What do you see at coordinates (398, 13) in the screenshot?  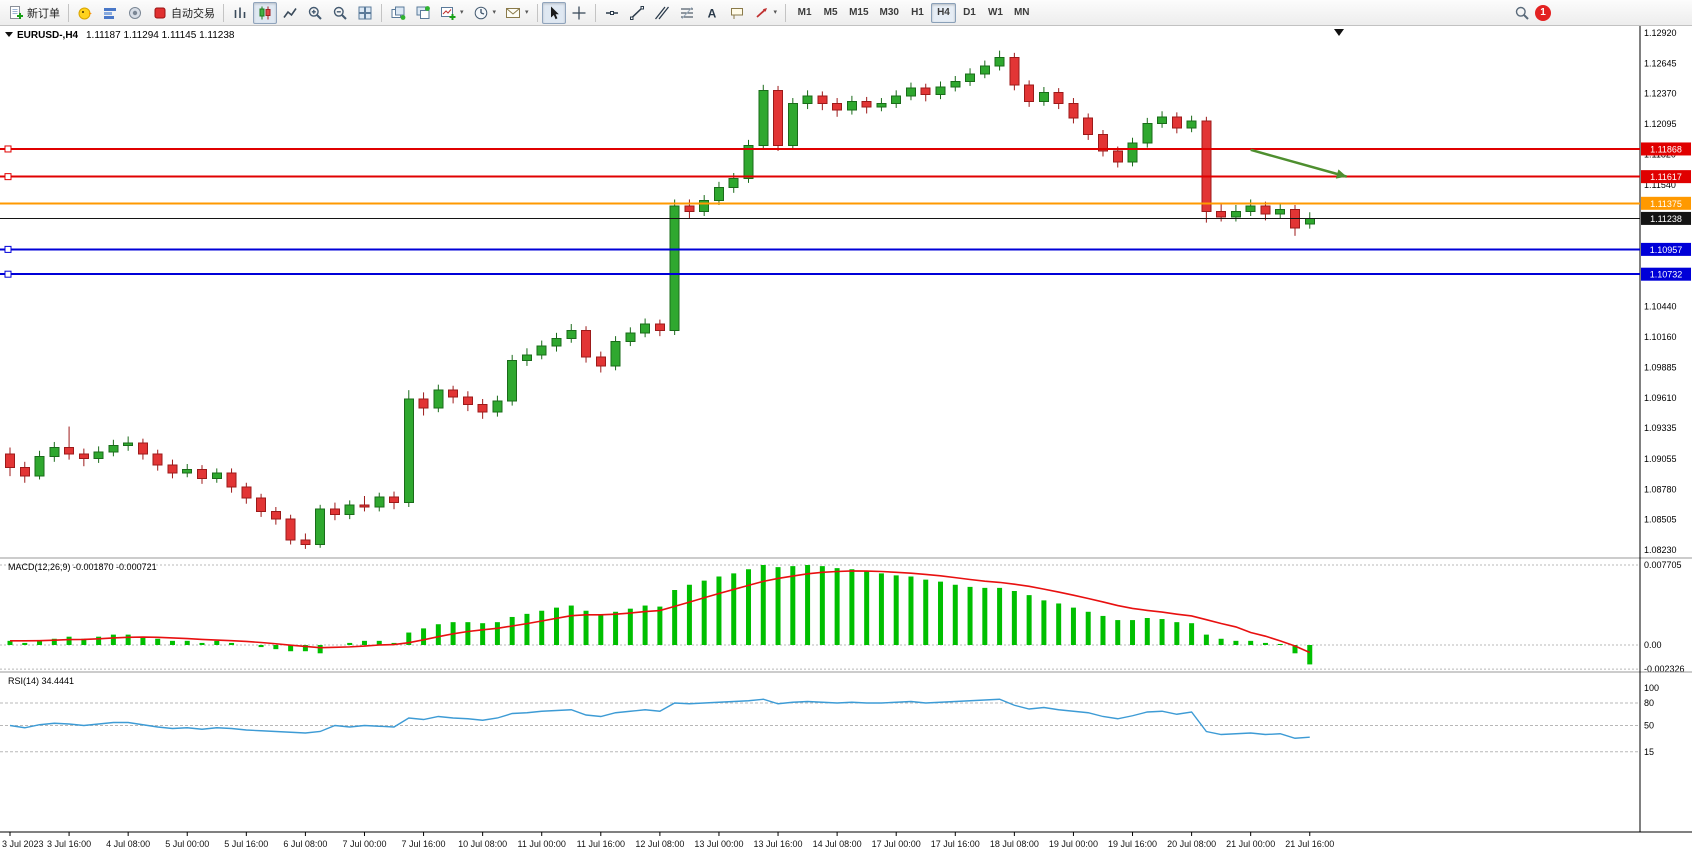 I see `cascade-windows-button` at bounding box center [398, 13].